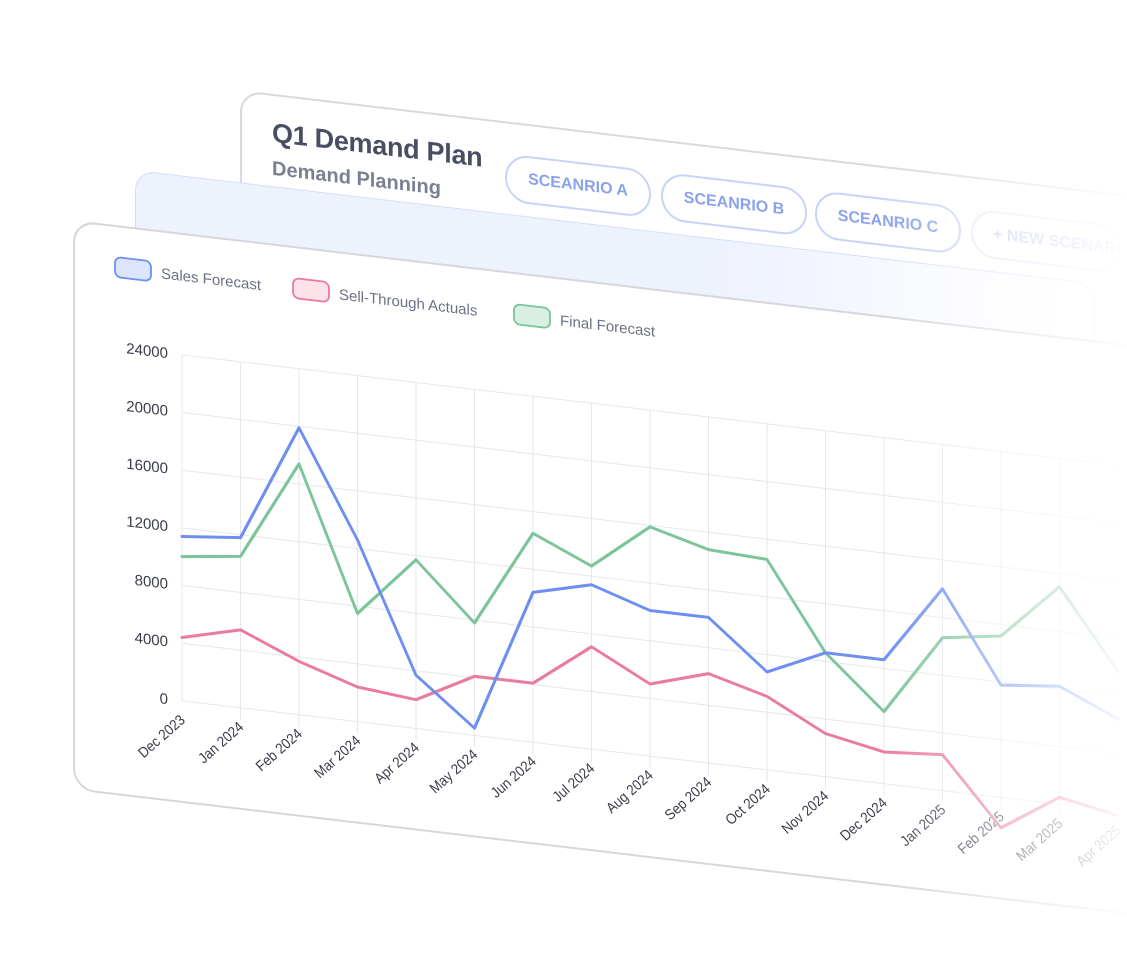 The height and width of the screenshot is (976, 1127). What do you see at coordinates (578, 186) in the screenshot?
I see `scenario-a-tab: SCEANRIO A` at bounding box center [578, 186].